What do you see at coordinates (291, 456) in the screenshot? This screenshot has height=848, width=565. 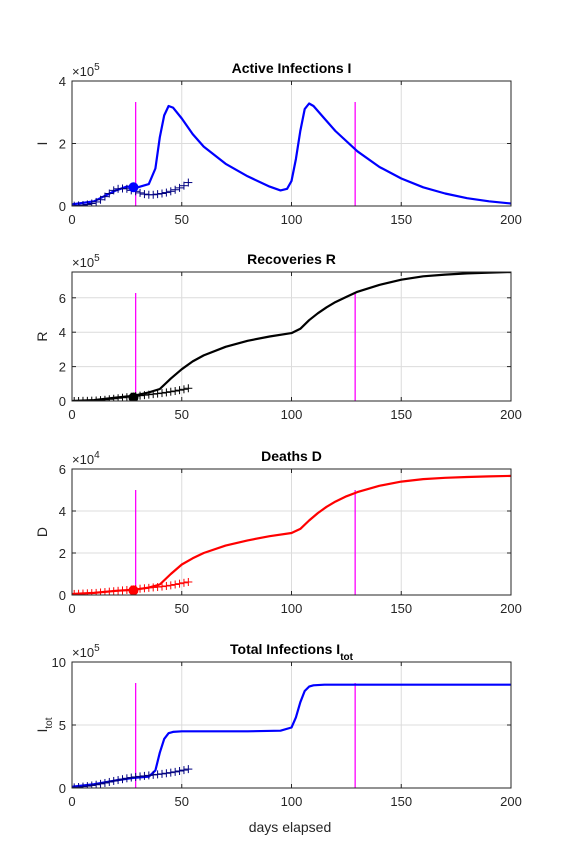 I see `subplot-title-main: Deaths D` at bounding box center [291, 456].